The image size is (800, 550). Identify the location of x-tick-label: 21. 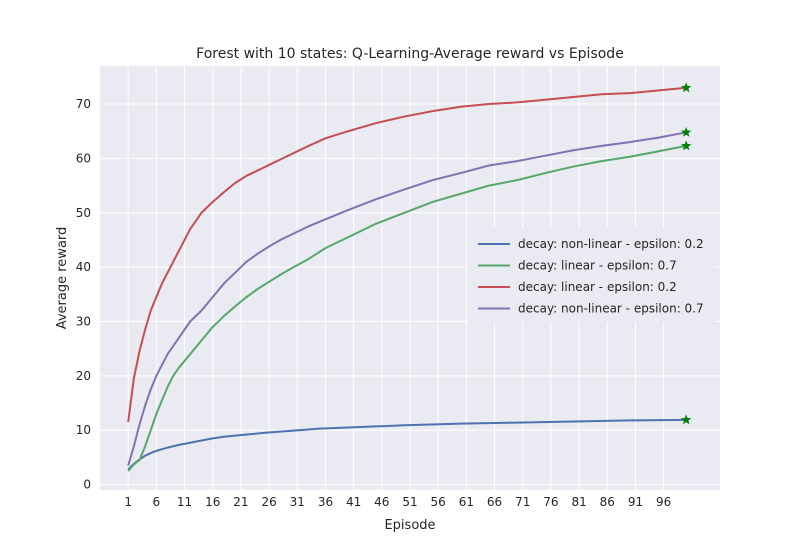
(240, 502).